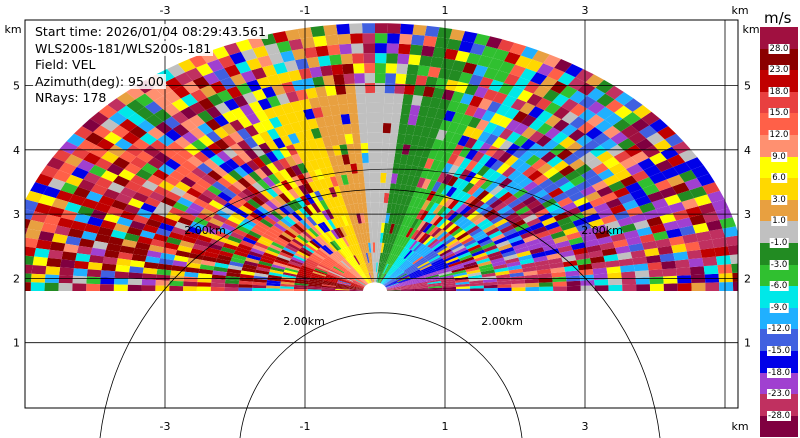  What do you see at coordinates (747, 86) in the screenshot?
I see `y-tick-label: 5` at bounding box center [747, 86].